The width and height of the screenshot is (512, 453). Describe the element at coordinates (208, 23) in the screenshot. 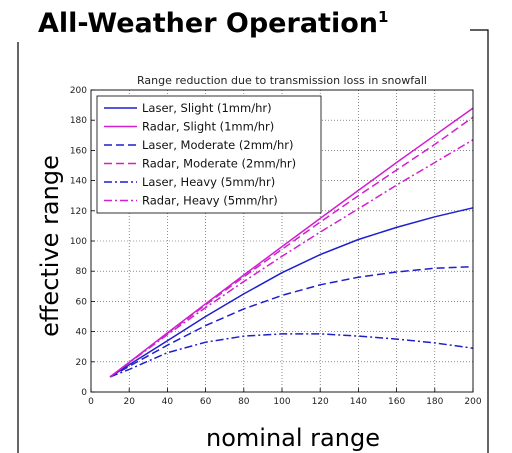

I see `slide-heading-text: All-Weather Operation` at that location.